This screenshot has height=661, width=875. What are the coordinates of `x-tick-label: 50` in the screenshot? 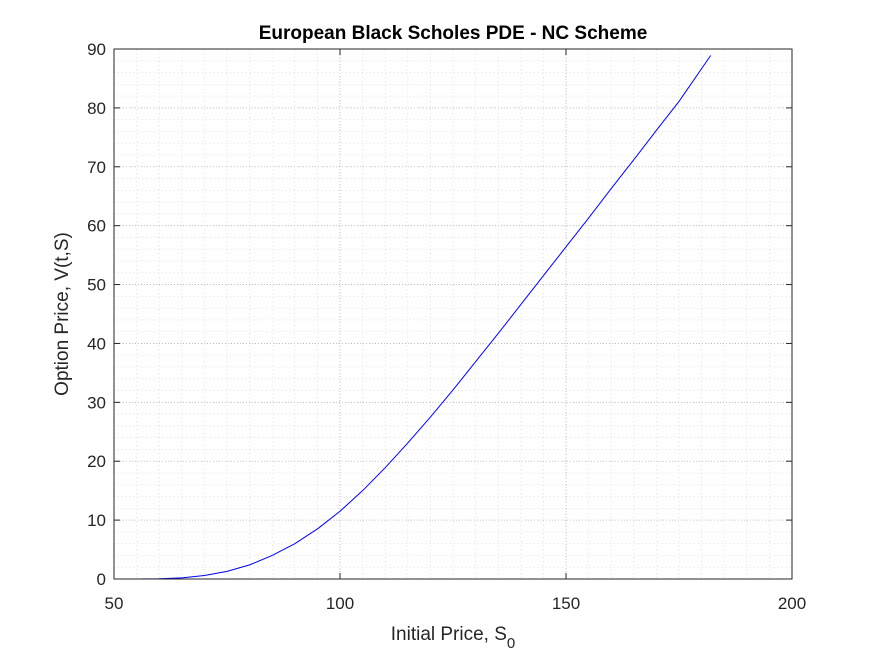 It's located at (114, 603).